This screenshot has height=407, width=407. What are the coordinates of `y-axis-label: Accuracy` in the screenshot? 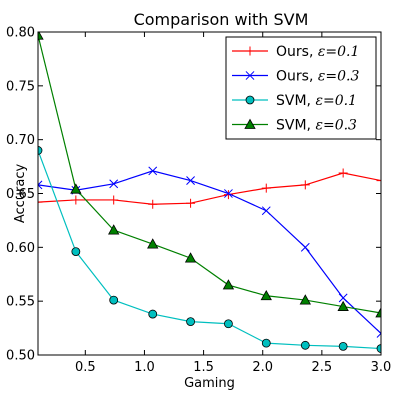 It's located at (20, 194).